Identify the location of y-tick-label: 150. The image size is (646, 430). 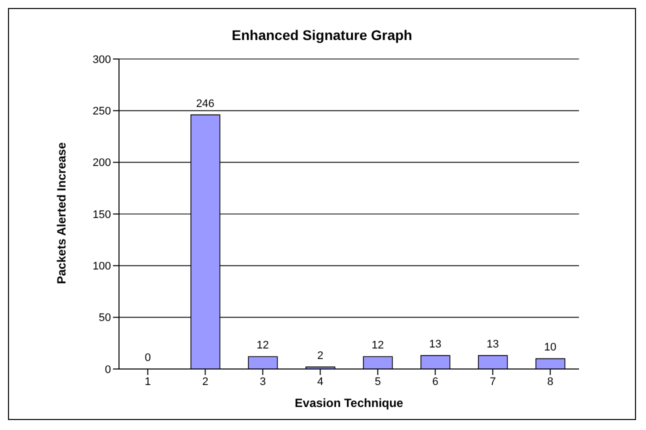
(101, 214).